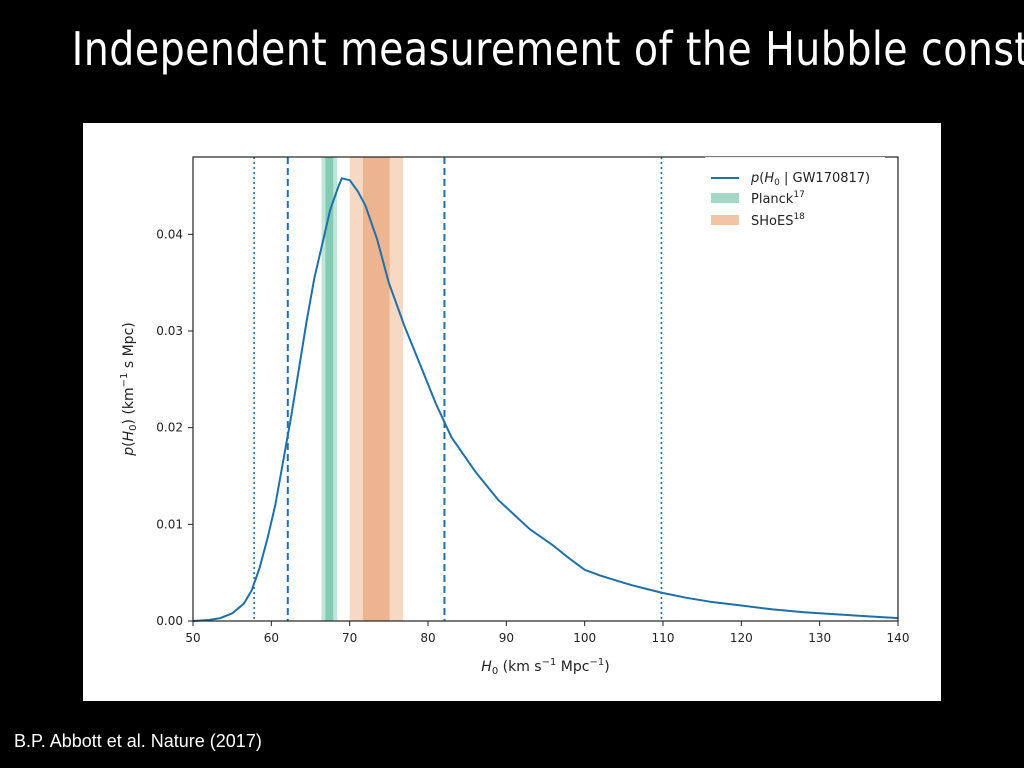 This screenshot has width=1024, height=768. Describe the element at coordinates (506, 638) in the screenshot. I see `x-tick-label-90: 90` at that location.